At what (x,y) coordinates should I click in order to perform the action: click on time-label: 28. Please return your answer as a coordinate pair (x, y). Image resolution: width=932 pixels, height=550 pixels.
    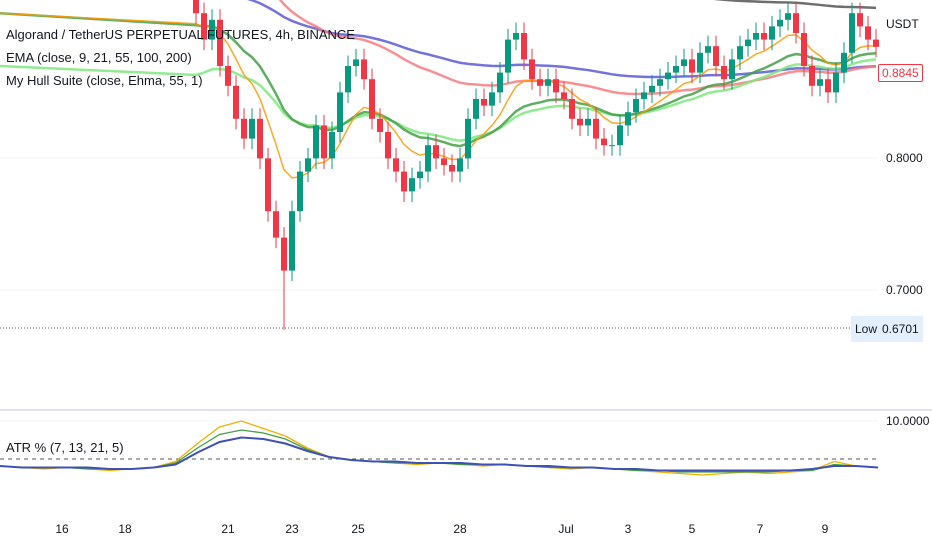
    Looking at the image, I should click on (460, 529).